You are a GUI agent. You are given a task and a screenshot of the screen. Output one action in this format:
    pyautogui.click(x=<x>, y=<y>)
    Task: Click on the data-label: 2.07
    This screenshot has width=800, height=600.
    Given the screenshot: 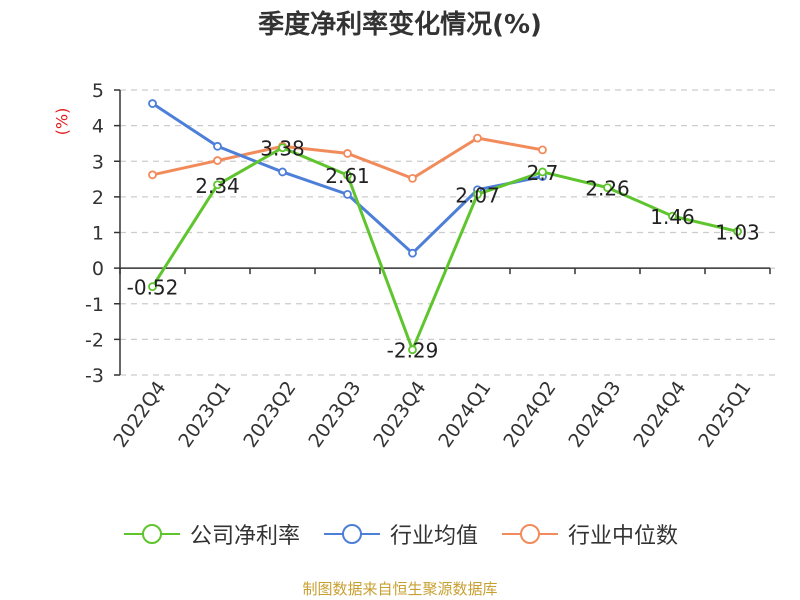 What is the action you would take?
    pyautogui.click(x=477, y=195)
    